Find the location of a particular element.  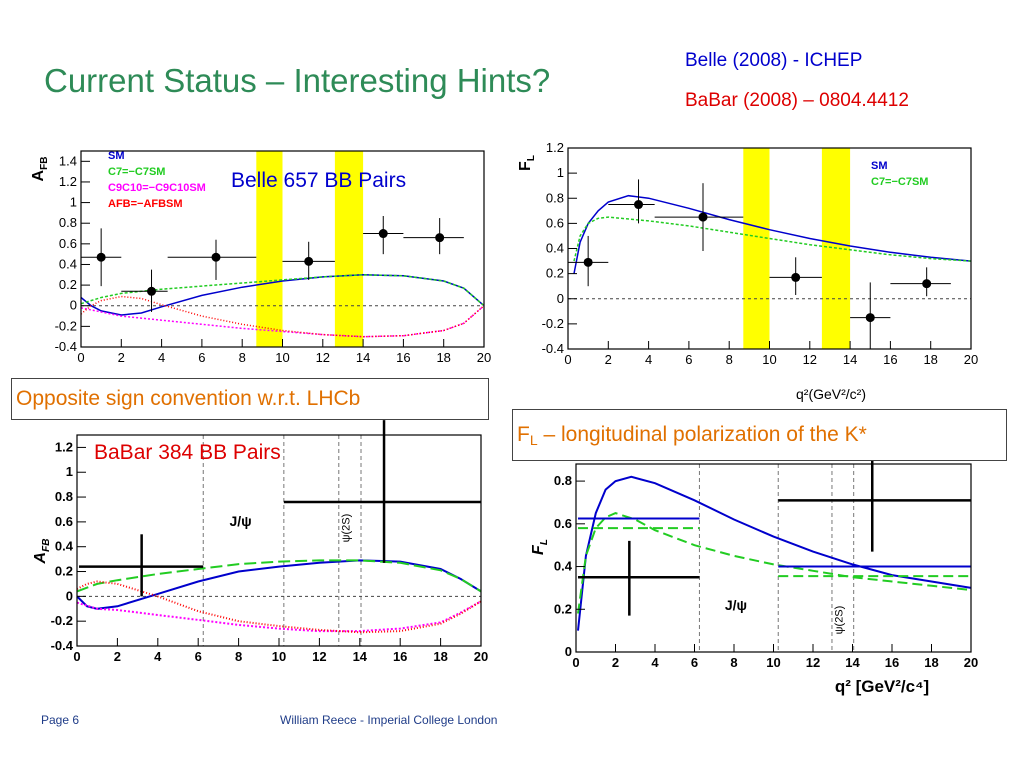

legend-entry: C9C10=−C9C10SM is located at coordinates (157, 188).